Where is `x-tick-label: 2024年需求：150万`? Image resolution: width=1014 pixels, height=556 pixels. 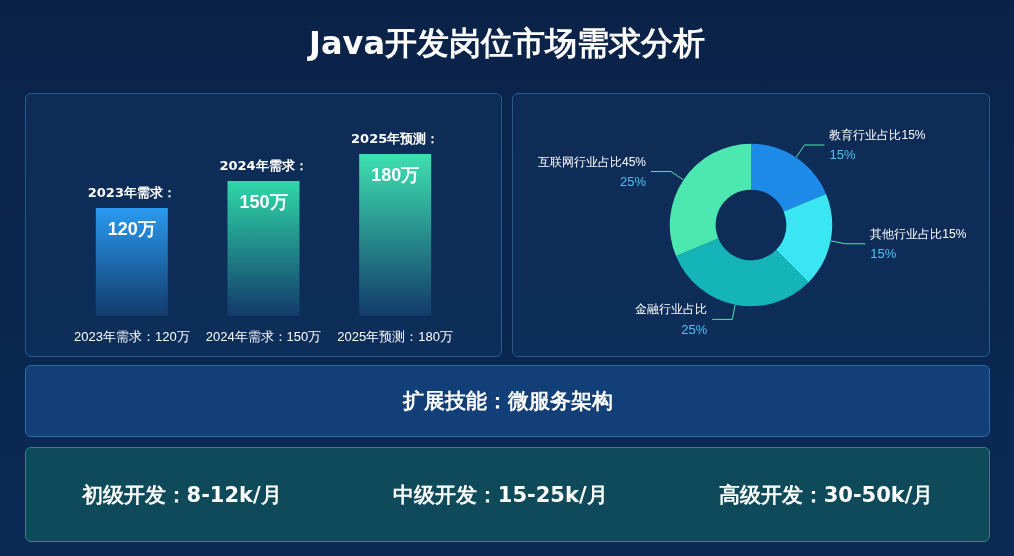
x-tick-label: 2024年需求：150万 is located at coordinates (263, 336).